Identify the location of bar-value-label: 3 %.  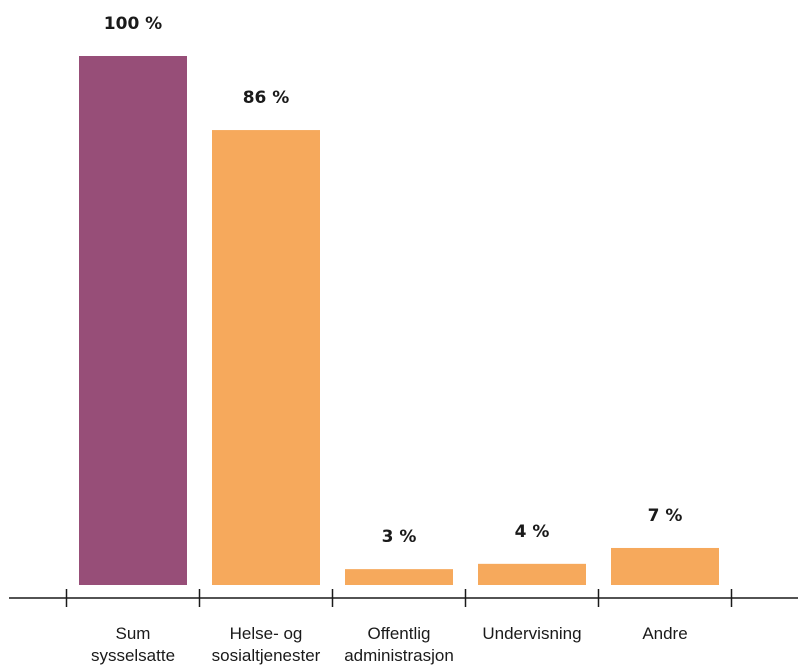
(399, 537).